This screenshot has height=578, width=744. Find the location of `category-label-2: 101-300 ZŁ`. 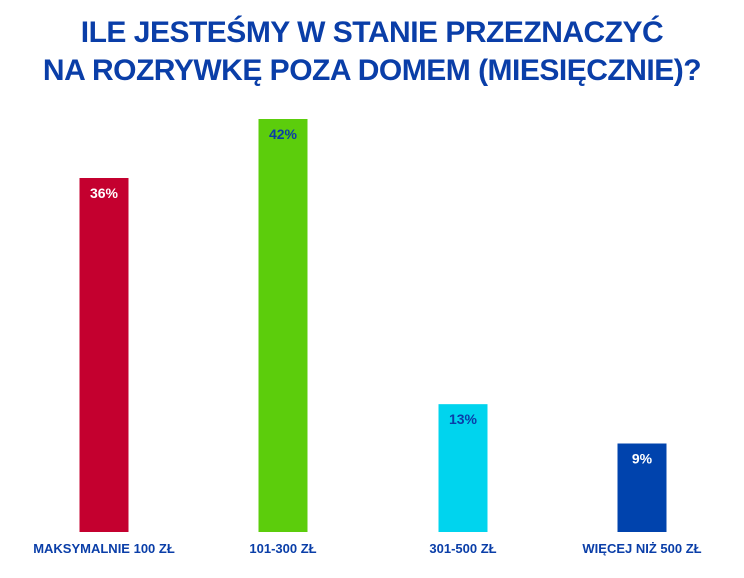

category-label-2: 101-300 ZŁ is located at coordinates (282, 548).